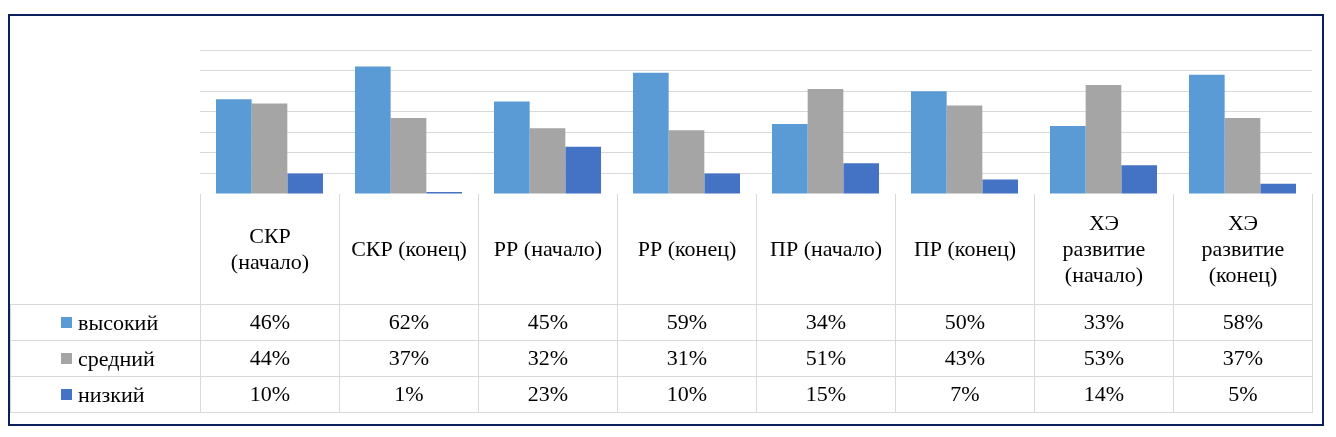  Describe the element at coordinates (409, 394) in the screenshot. I see `data-label: 1%` at that location.